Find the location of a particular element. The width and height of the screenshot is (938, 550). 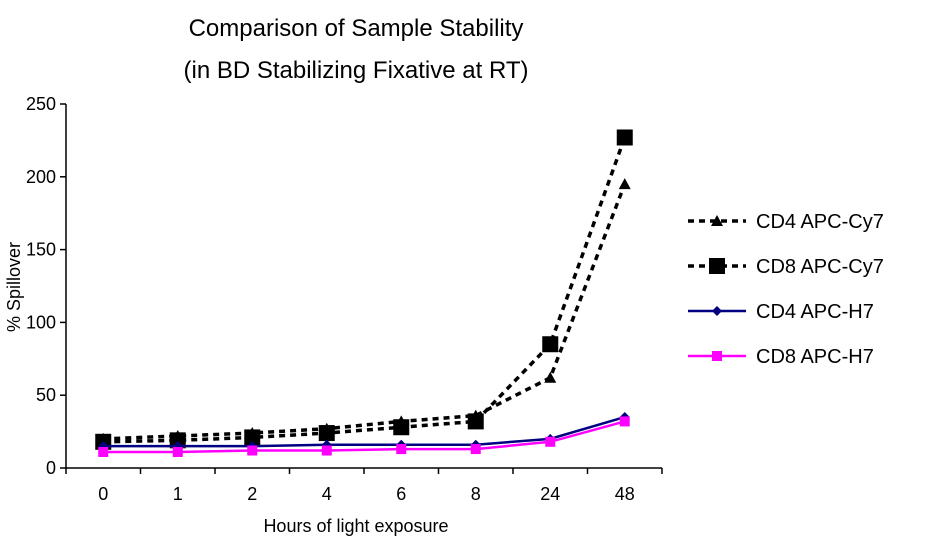

legend-marker-cd8-apc-cy7 is located at coordinates (717, 266).